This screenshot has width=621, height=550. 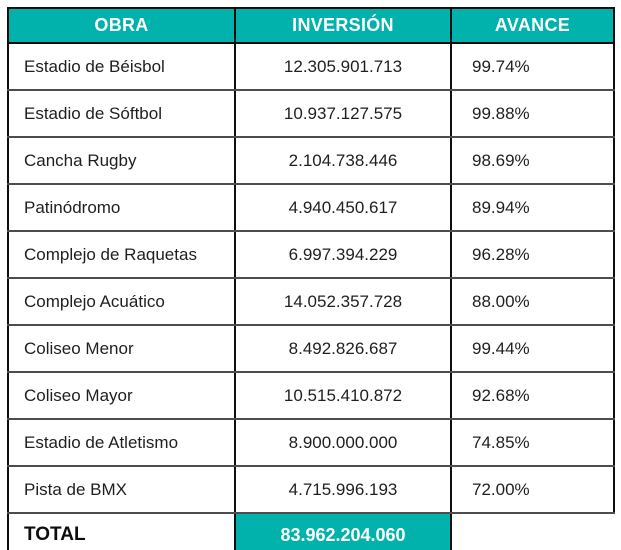 I want to click on table-row: Coliseo Menor 8.492.826.687 99.44%, so click(x=311, y=348).